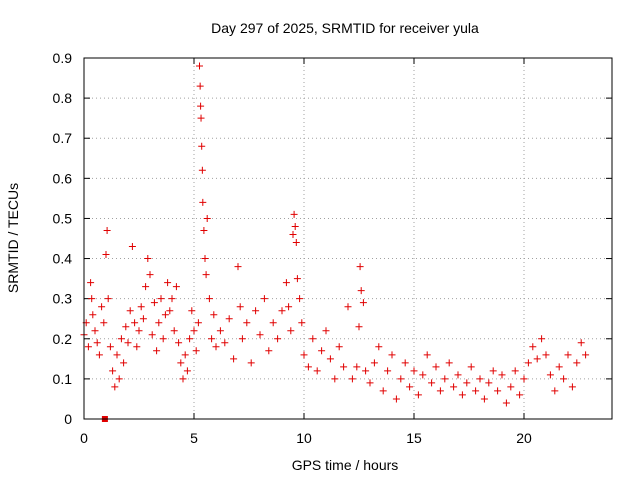 This screenshot has width=640, height=480. I want to click on x-tick-label: 20, so click(524, 438).